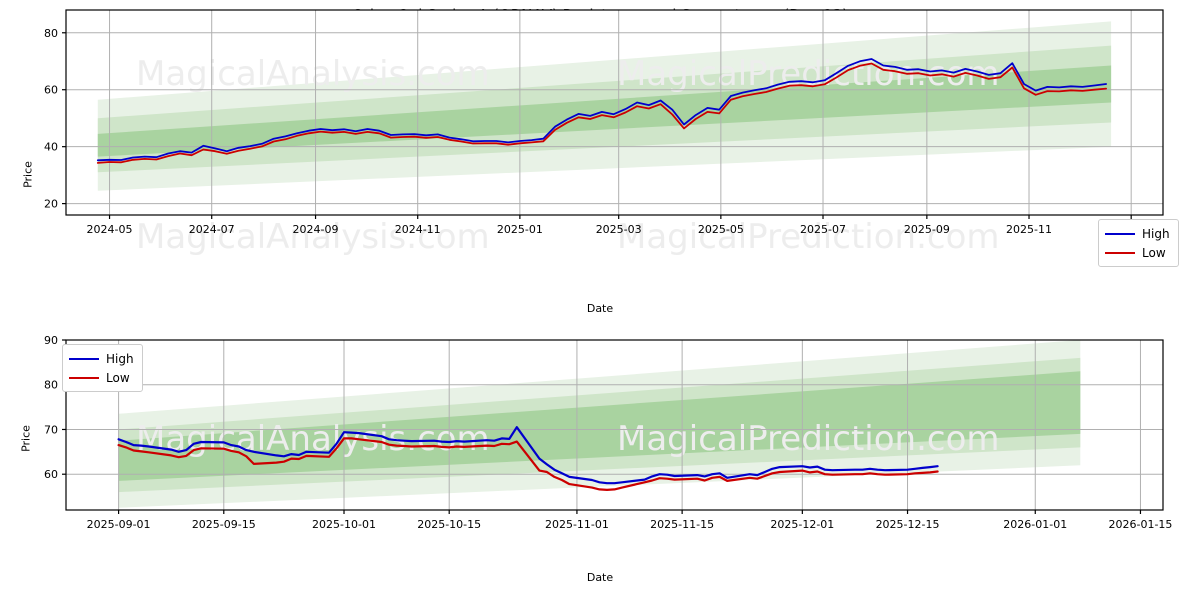  Describe the element at coordinates (51, 340) in the screenshot. I see `tick-label-y: 90` at that location.